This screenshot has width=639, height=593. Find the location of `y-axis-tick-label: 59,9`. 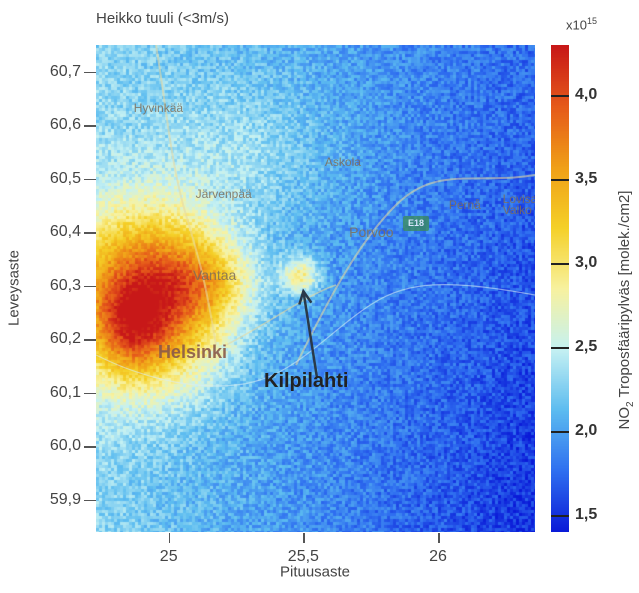

y-axis-tick-label: 59,9 is located at coordinates (65, 499).